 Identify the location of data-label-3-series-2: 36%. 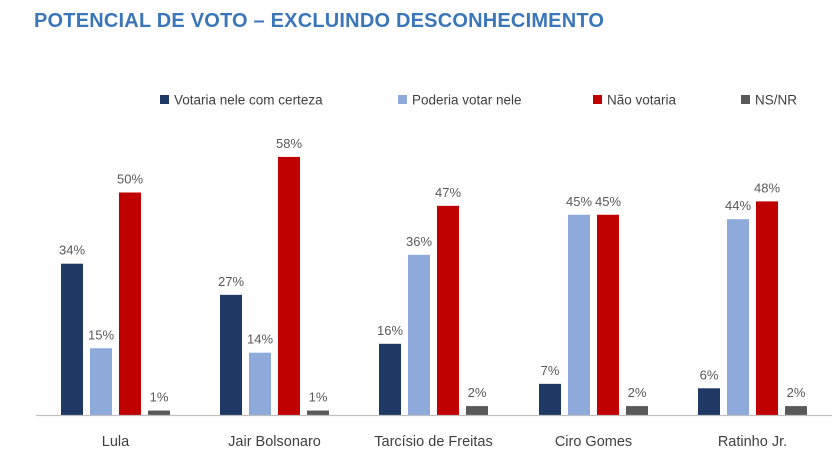
(419, 241).